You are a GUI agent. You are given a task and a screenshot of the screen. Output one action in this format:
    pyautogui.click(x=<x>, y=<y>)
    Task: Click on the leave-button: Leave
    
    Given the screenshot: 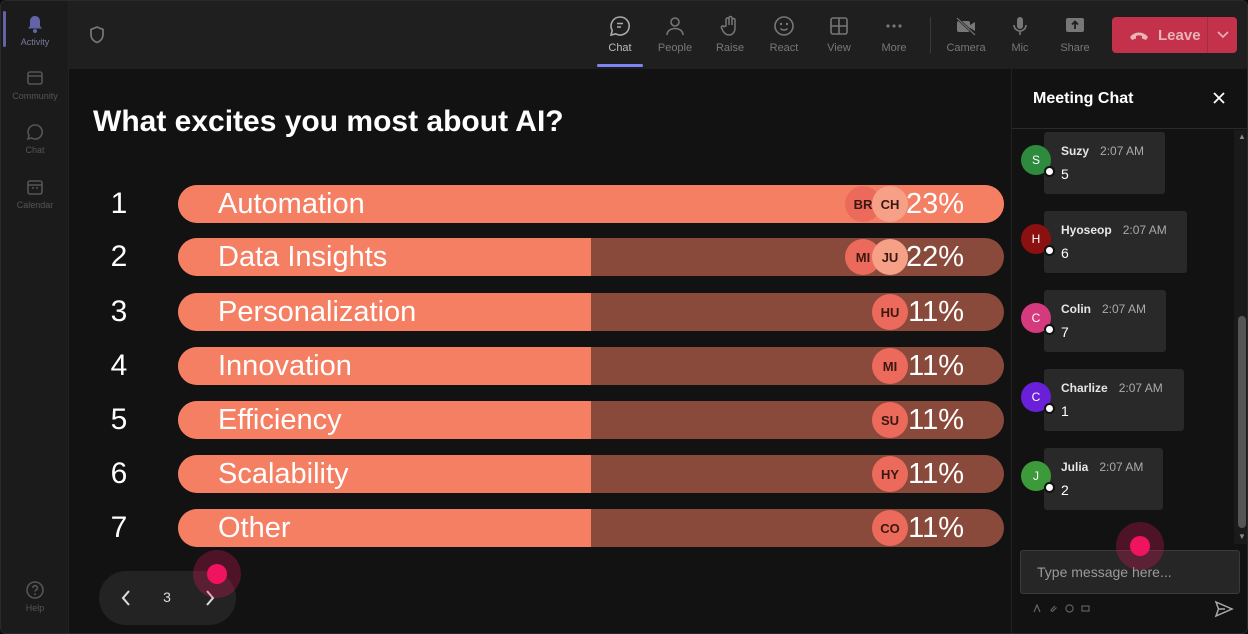 What is the action you would take?
    pyautogui.click(x=1174, y=35)
    